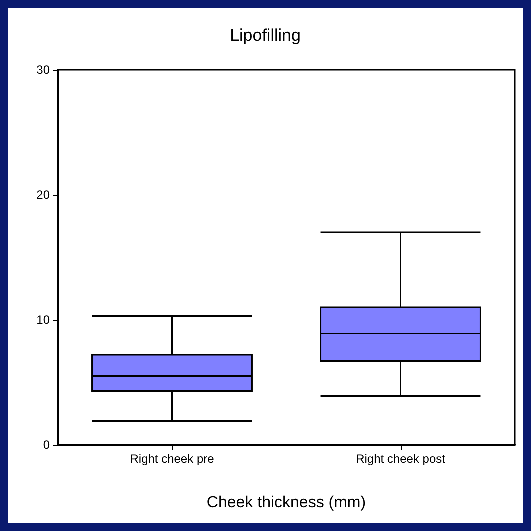  Describe the element at coordinates (43, 320) in the screenshot. I see `y-tick-label: 10` at that location.